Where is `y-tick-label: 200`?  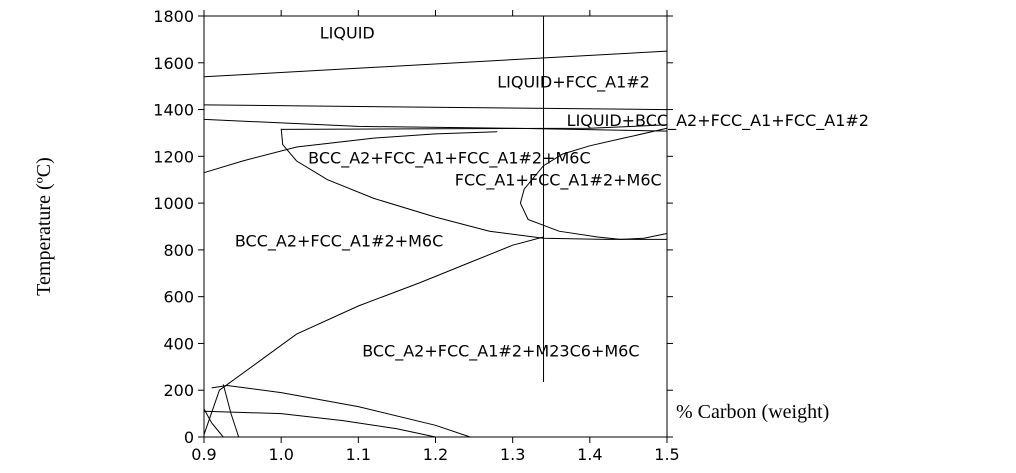 y-tick-label: 200 is located at coordinates (178, 390).